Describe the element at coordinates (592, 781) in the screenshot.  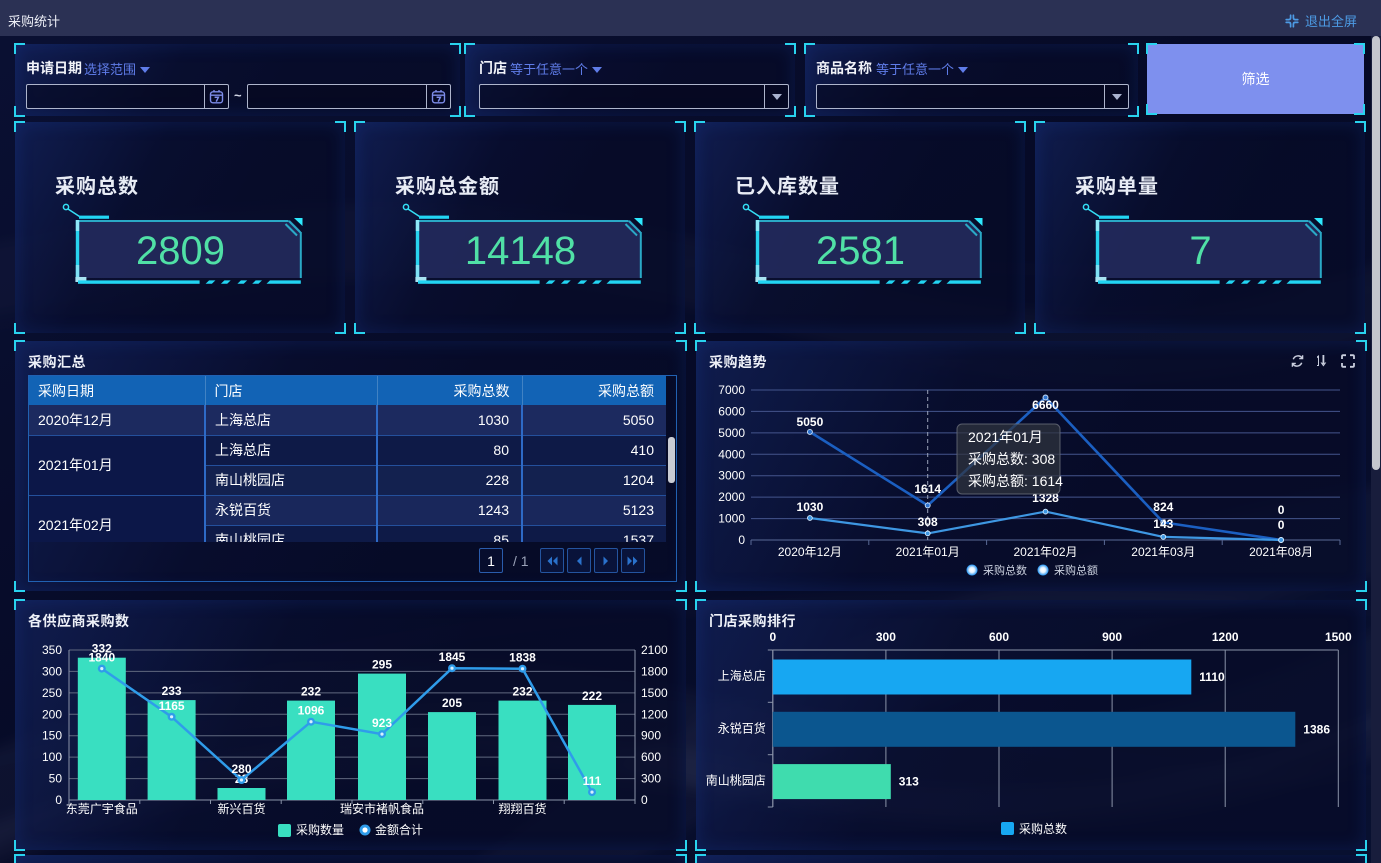
I see `svg-text: 111` at that location.